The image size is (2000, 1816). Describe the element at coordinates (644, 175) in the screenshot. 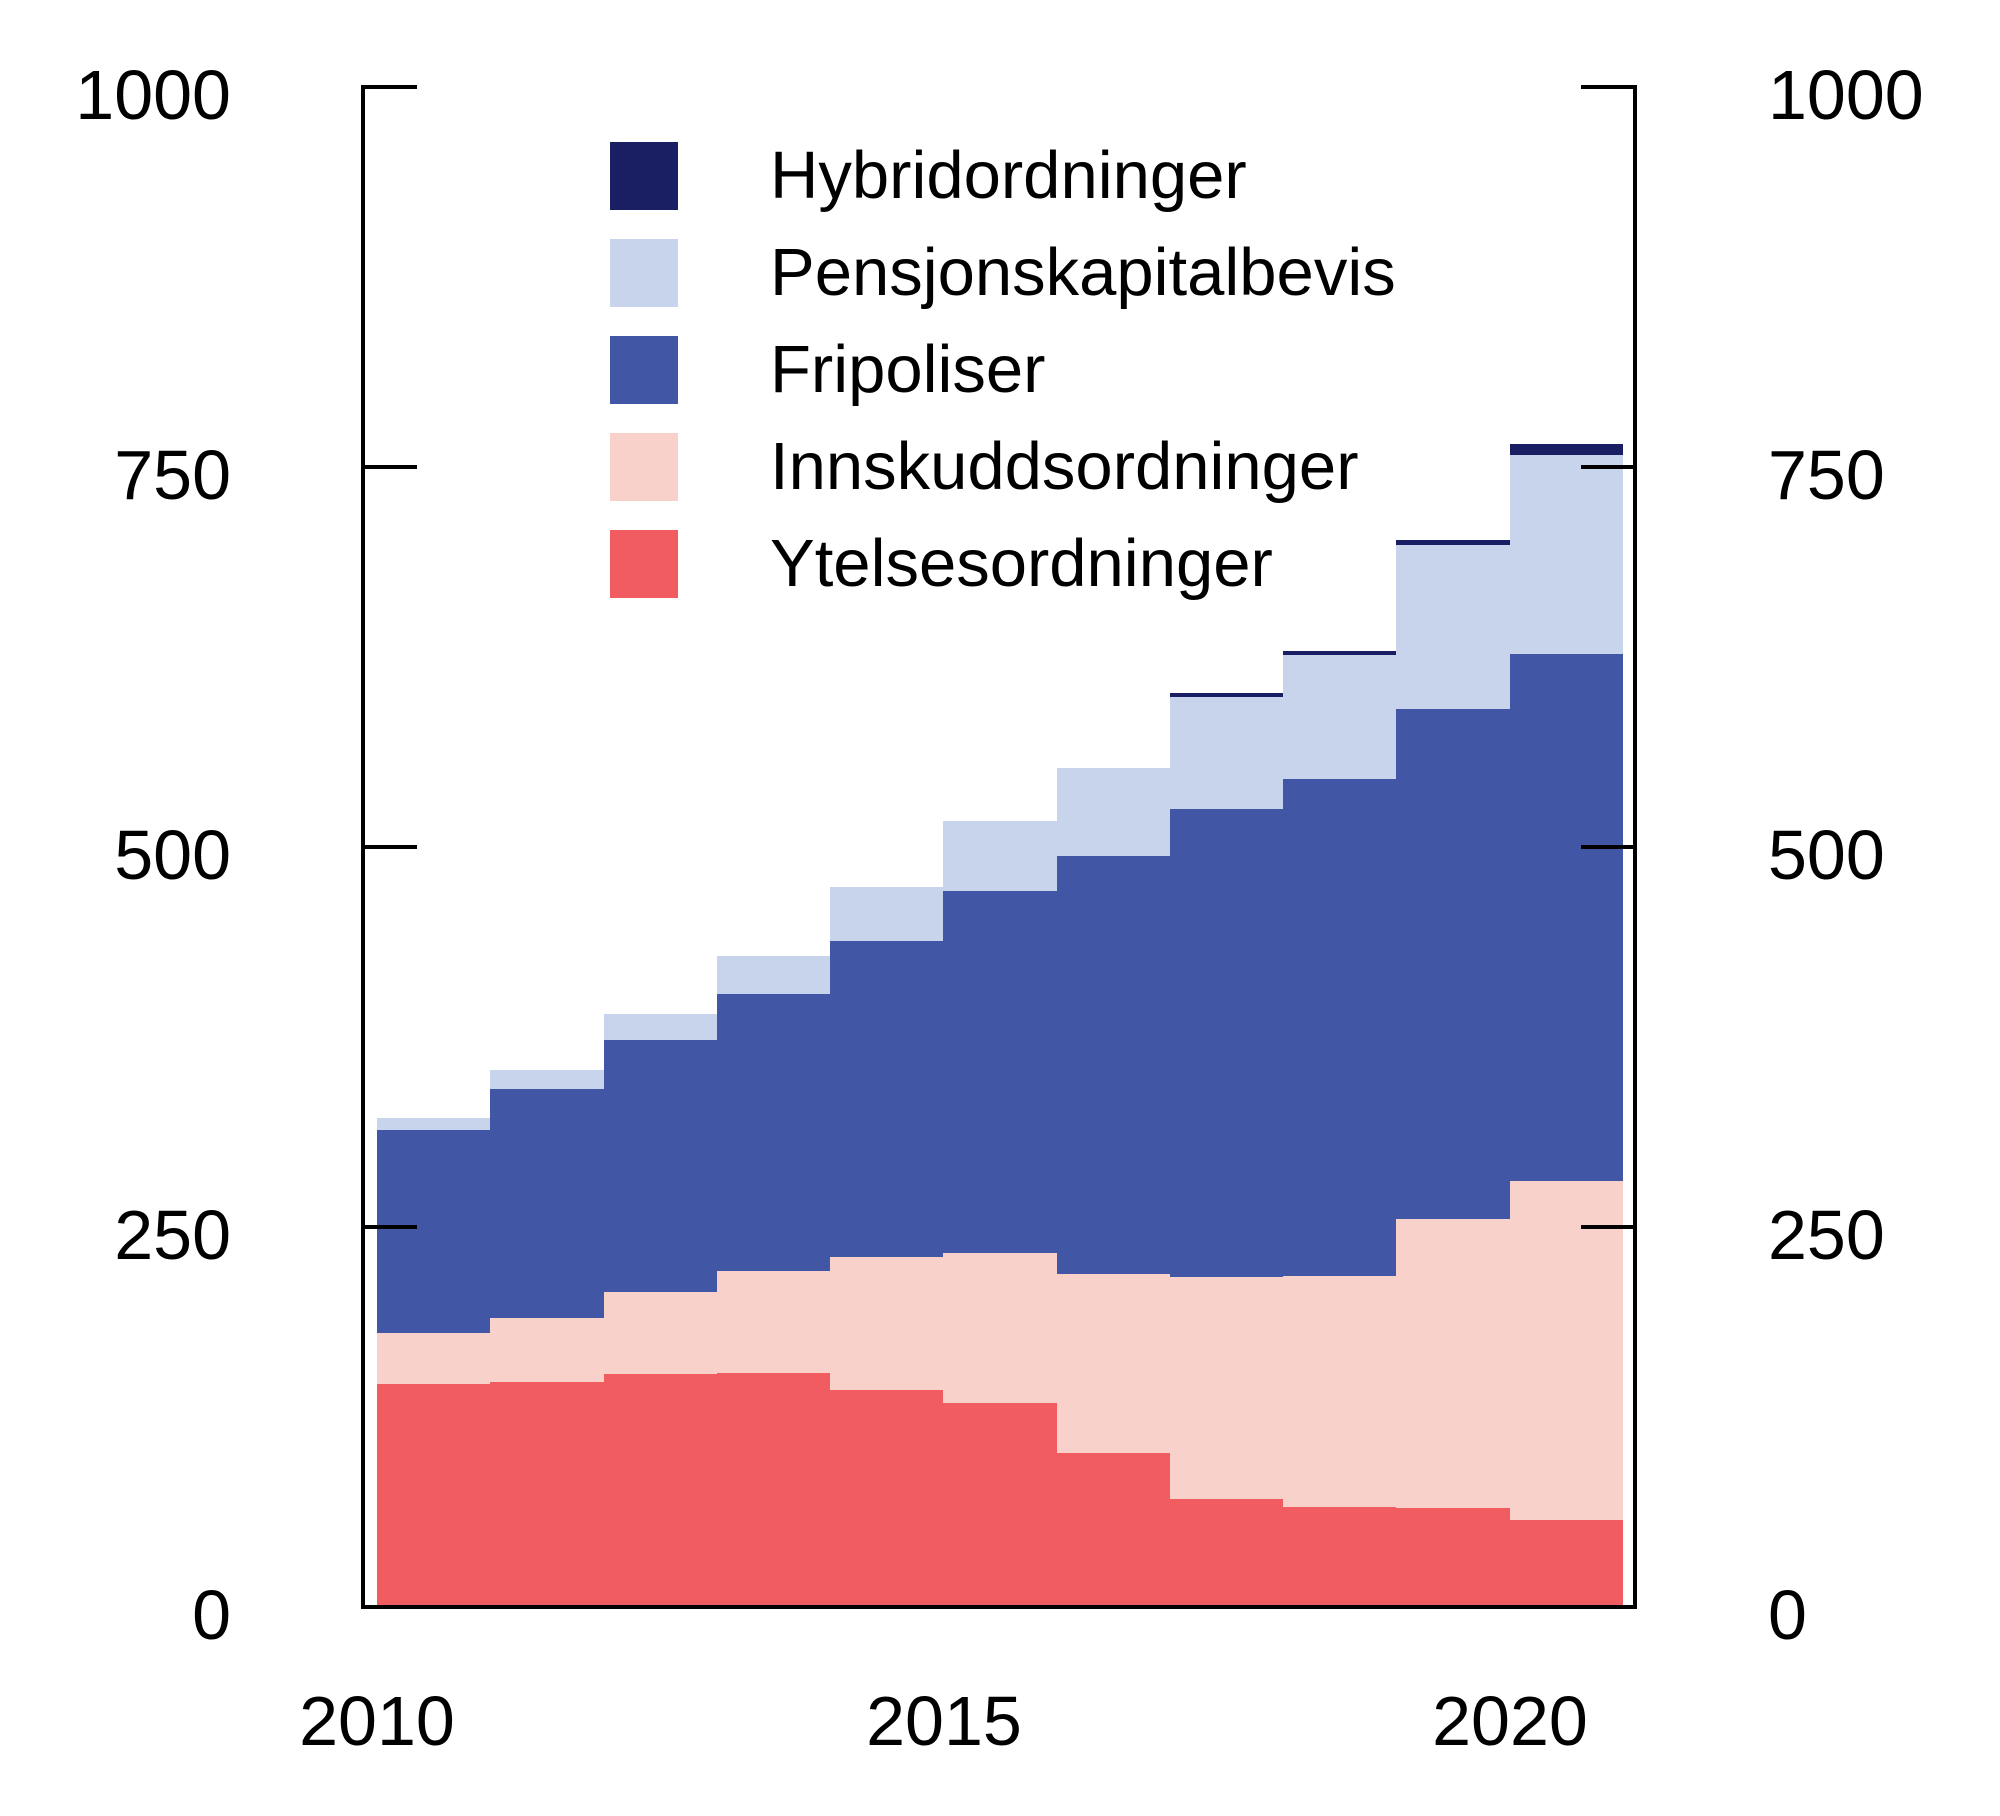

I see `legend-swatch-hybridordninger` at that location.